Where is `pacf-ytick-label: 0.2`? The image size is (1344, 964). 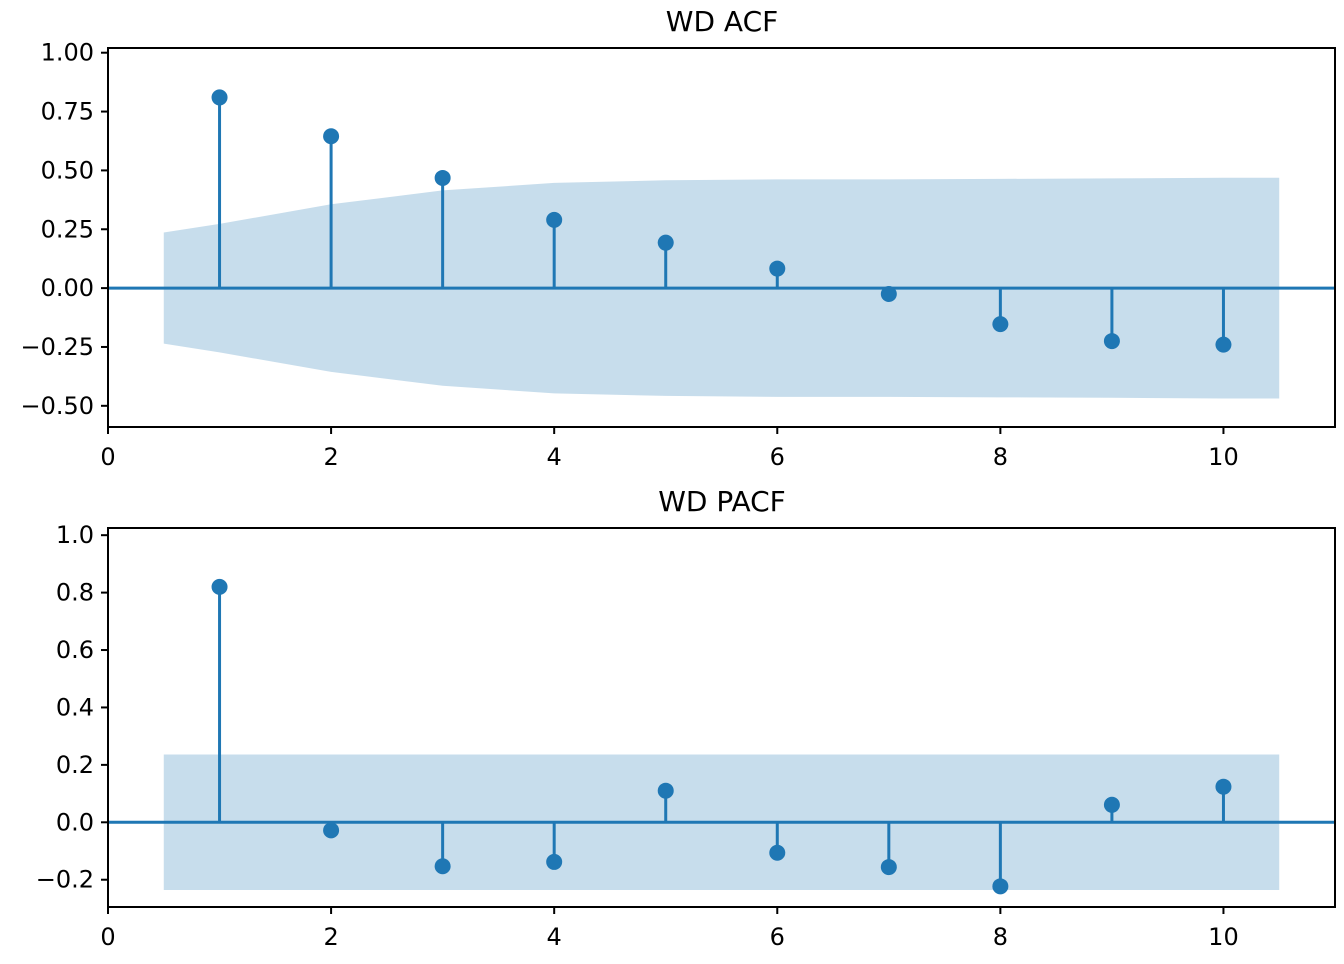
pacf-ytick-label: 0.2 is located at coordinates (75, 765).